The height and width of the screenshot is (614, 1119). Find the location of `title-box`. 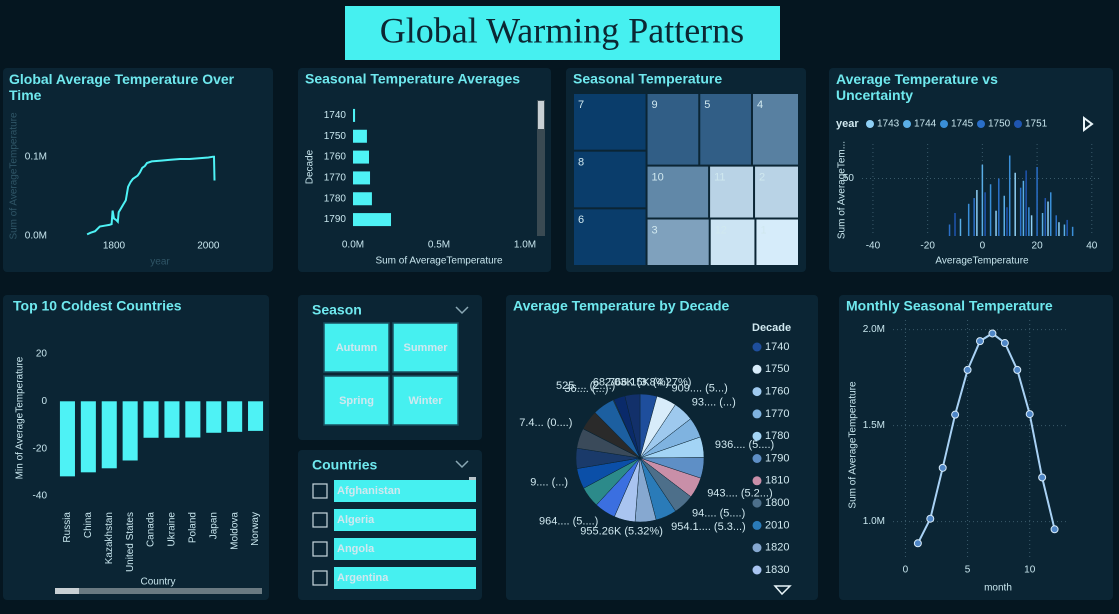

title-box is located at coordinates (562, 33).